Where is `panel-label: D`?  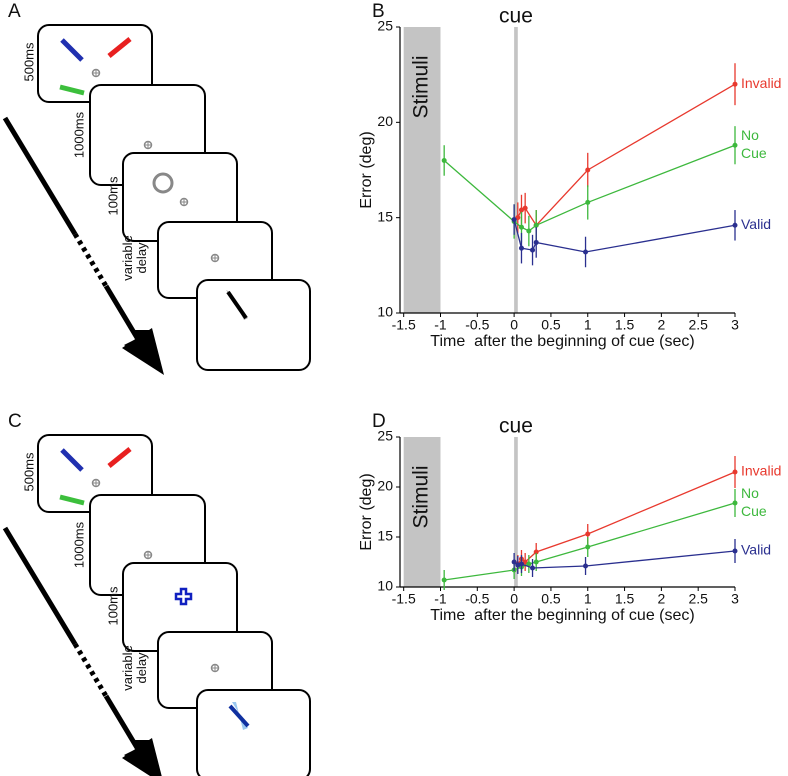
panel-label: D is located at coordinates (379, 421).